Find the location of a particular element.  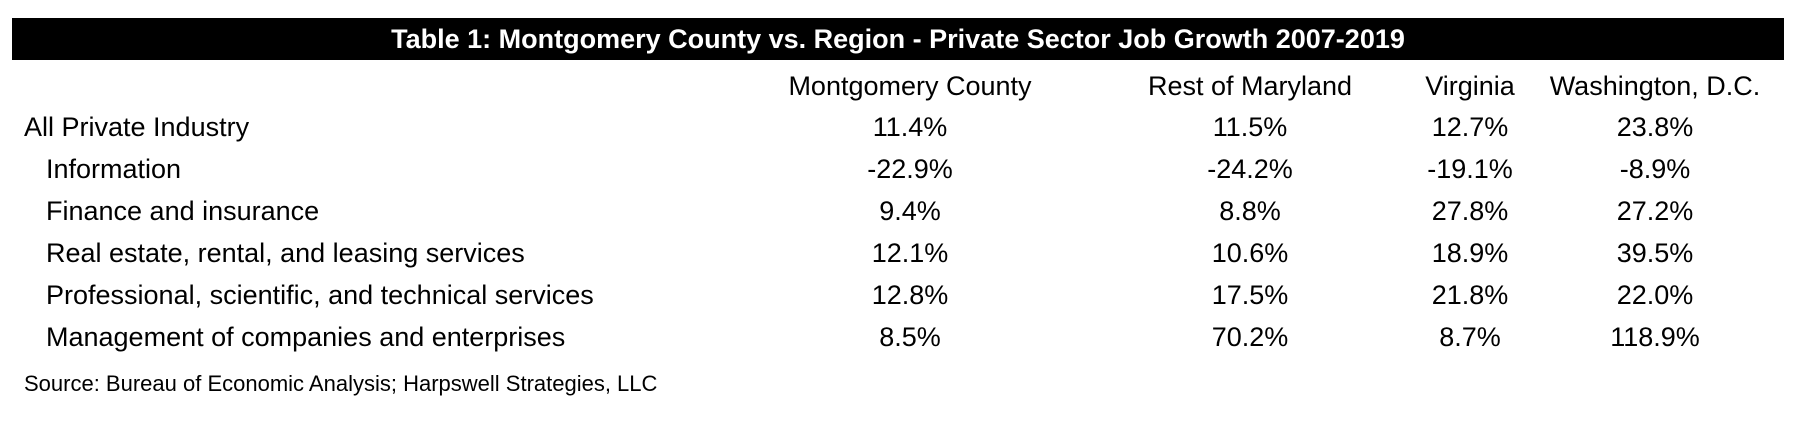

column-header-washington-dc: Washington, D.C. is located at coordinates (1655, 86).